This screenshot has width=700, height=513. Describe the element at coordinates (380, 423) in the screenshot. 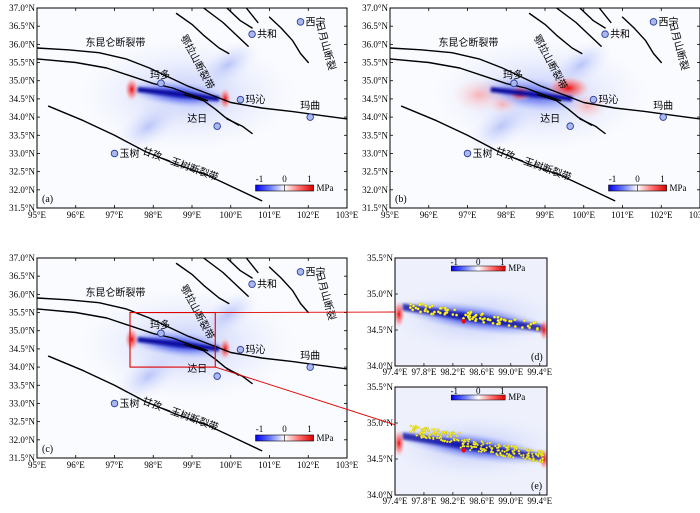

I see `inset-lat-tick: 35.0°N` at that location.